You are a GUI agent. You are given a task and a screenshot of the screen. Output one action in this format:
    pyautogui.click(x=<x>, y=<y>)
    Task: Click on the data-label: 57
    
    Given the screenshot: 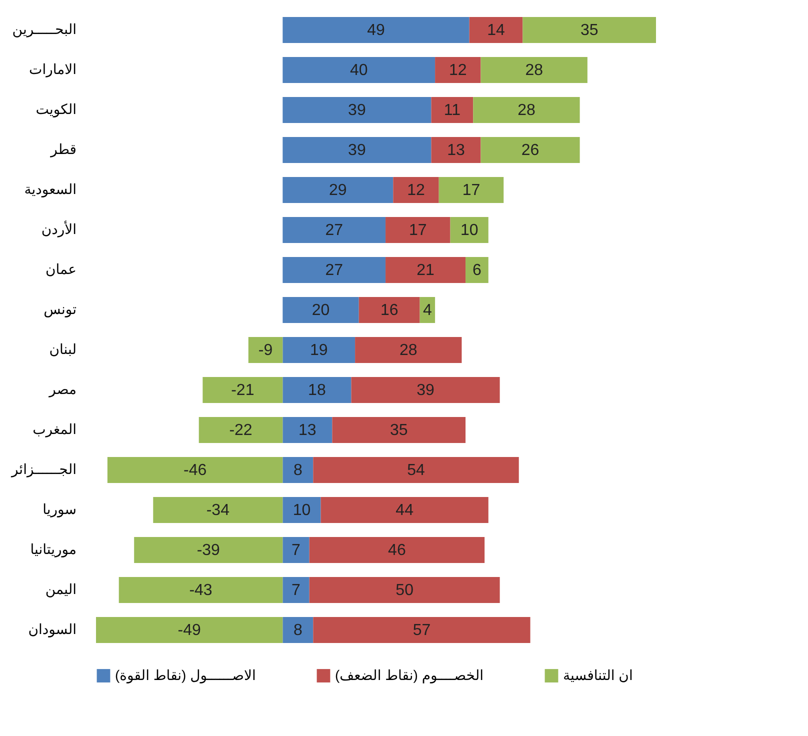 What is the action you would take?
    pyautogui.click(x=421, y=630)
    